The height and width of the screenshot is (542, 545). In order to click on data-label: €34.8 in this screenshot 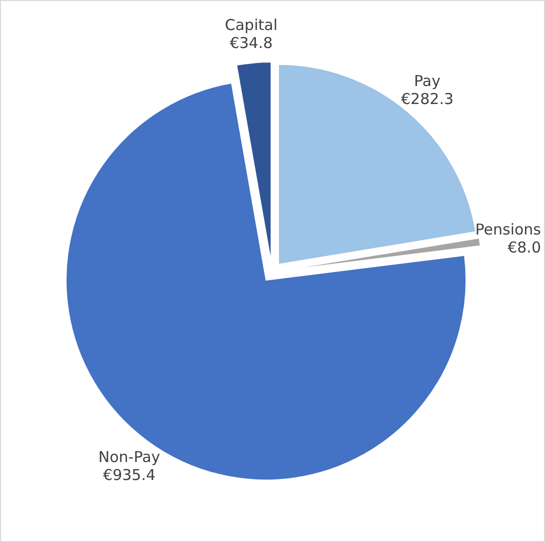, I will do `click(251, 43)`.